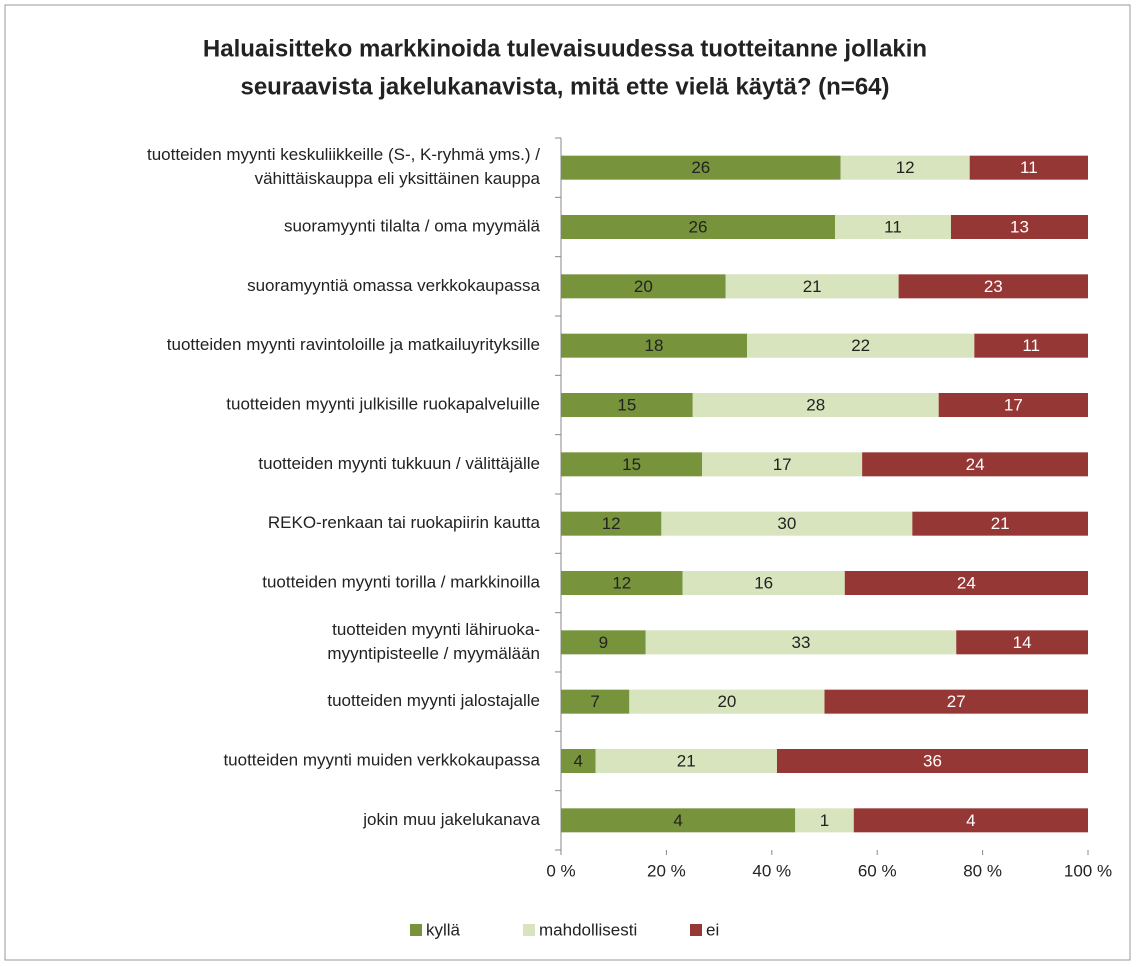 The height and width of the screenshot is (967, 1136). I want to click on data-label: 30, so click(786, 523).